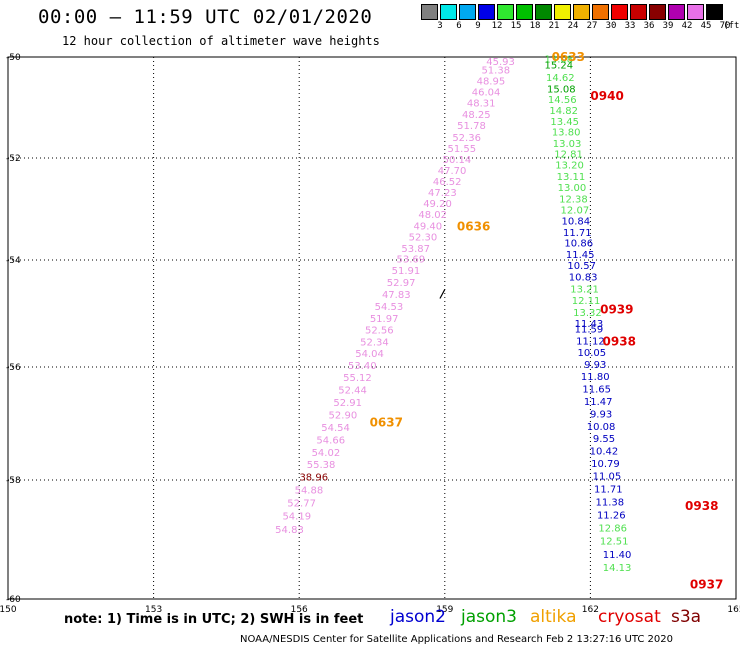 The width and height of the screenshot is (740, 650). What do you see at coordinates (440, 26) in the screenshot?
I see `scale-label: 3` at bounding box center [440, 26].